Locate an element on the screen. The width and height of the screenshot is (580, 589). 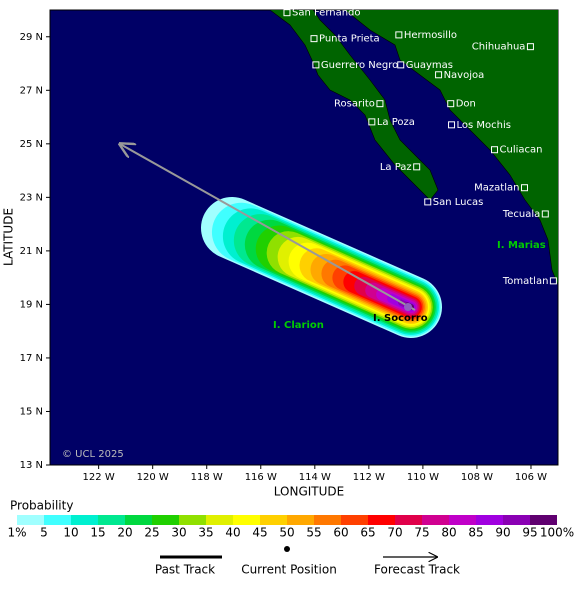
legend-label: 40 is located at coordinates (232, 533).